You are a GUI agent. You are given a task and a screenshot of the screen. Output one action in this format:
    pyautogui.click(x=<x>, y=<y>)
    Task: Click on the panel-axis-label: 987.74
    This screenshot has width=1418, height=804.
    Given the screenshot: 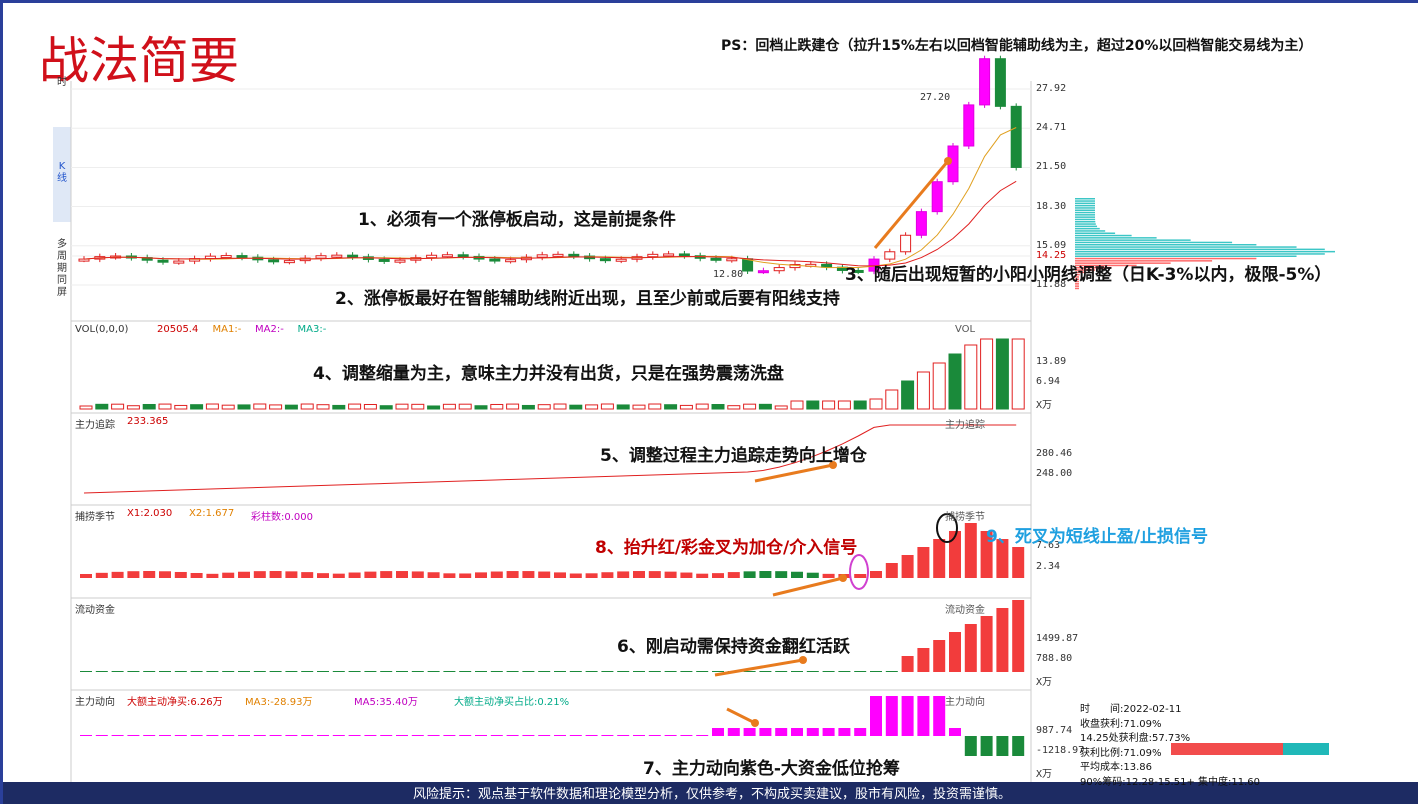 What is the action you would take?
    pyautogui.click(x=1054, y=730)
    